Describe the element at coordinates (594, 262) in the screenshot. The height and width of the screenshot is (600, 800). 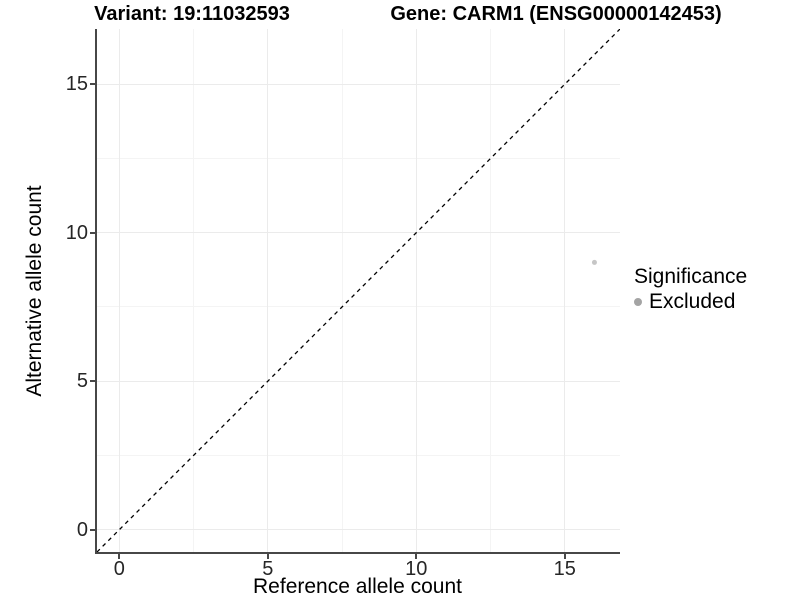
I see `data-point` at that location.